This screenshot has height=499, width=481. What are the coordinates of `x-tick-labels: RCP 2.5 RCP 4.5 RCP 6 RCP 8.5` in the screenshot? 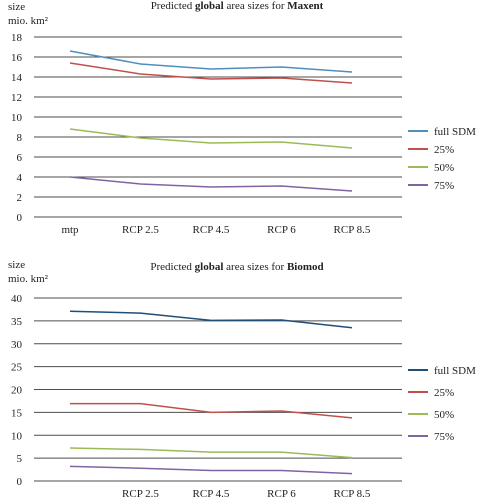 It's located at (246, 493).